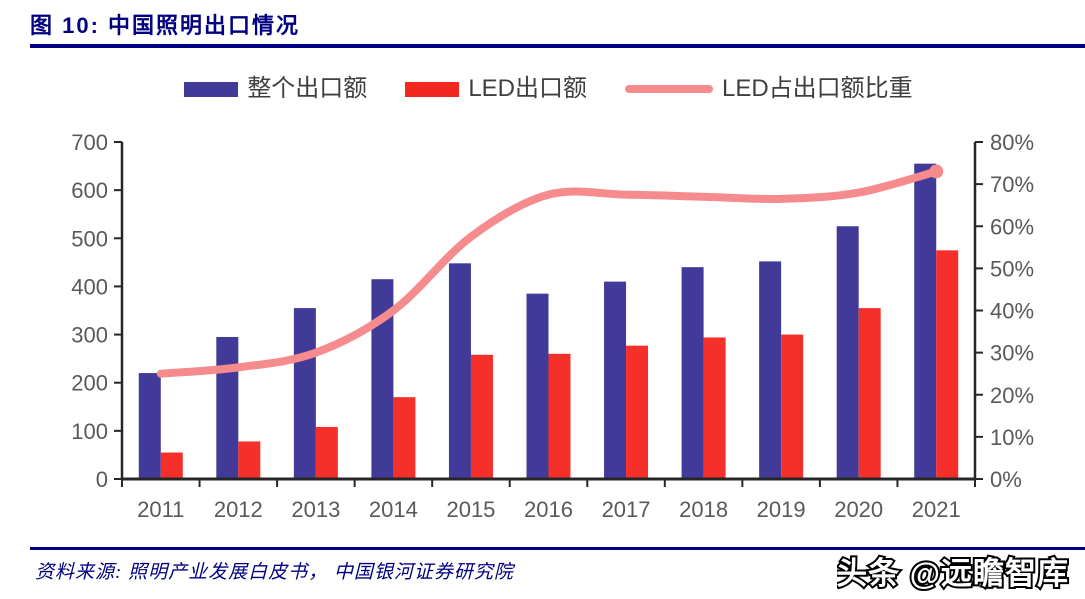  What do you see at coordinates (1012, 437) in the screenshot?
I see `right-axis-label: 10%` at bounding box center [1012, 437].